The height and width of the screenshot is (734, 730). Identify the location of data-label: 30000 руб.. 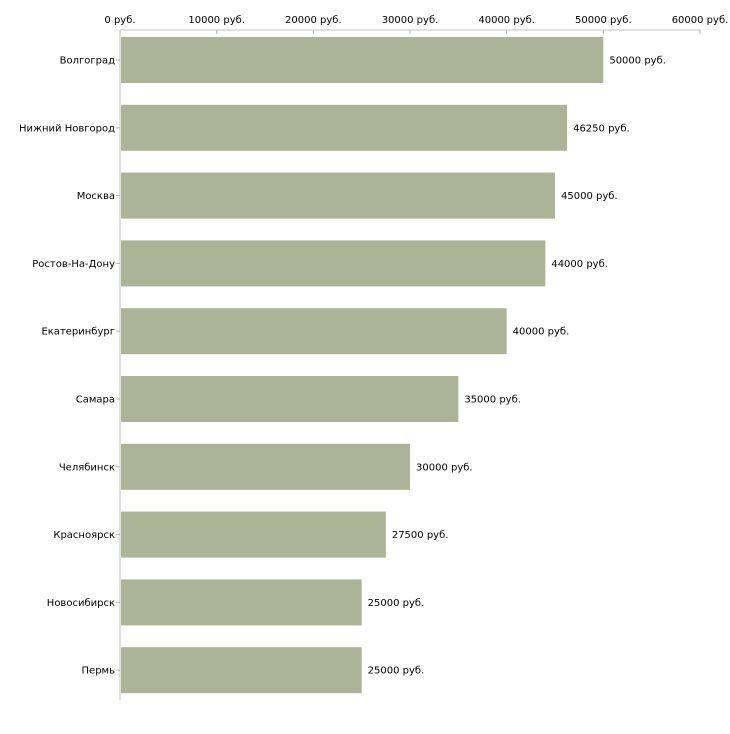
(444, 467).